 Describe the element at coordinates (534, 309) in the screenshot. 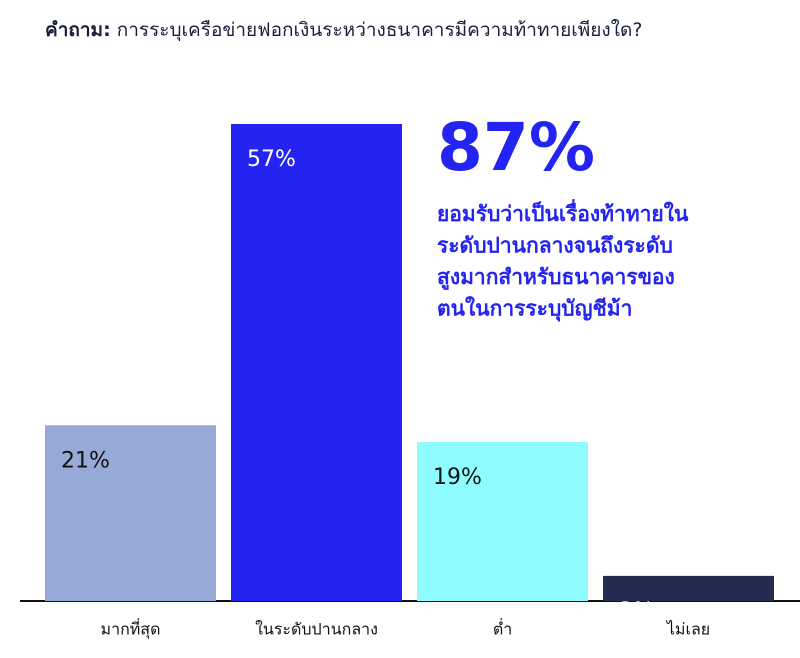

I see `annotation-line: ตนในการระบุบัญชีม้า` at that location.